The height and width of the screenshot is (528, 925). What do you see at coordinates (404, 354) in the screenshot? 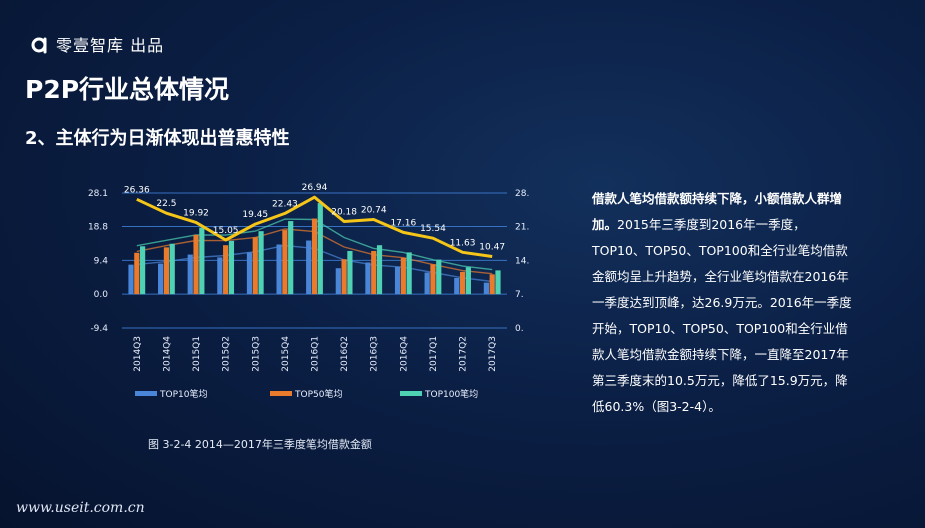
I see `x-tick-label: 2016Q4` at bounding box center [404, 354].